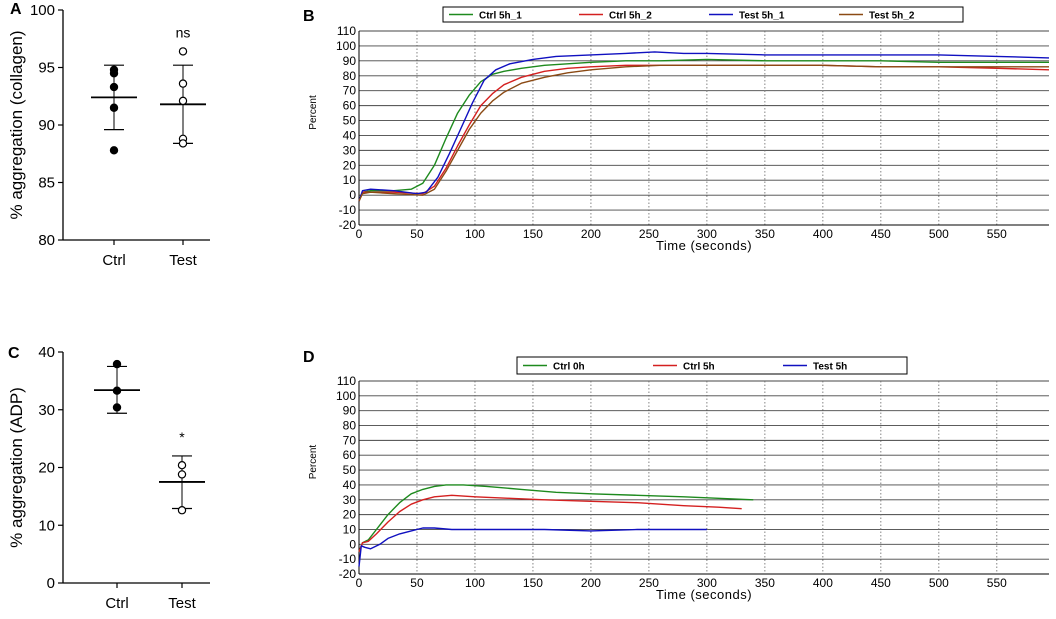 The height and width of the screenshot is (619, 1056). Describe the element at coordinates (762, 16) in the screenshot. I see `legend-label: Test 5h_1` at that location.